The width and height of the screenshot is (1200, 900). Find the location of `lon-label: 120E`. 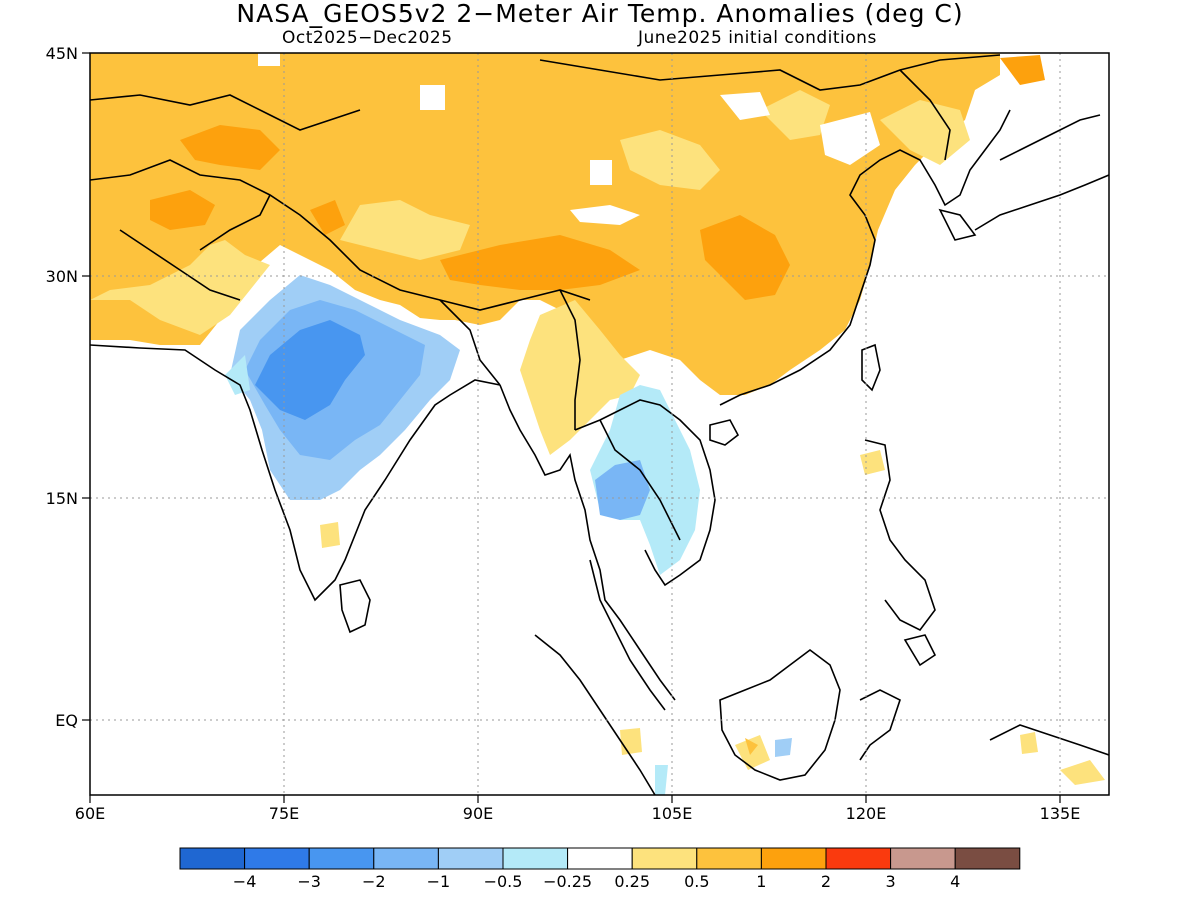

lon-label: 120E is located at coordinates (866, 813).